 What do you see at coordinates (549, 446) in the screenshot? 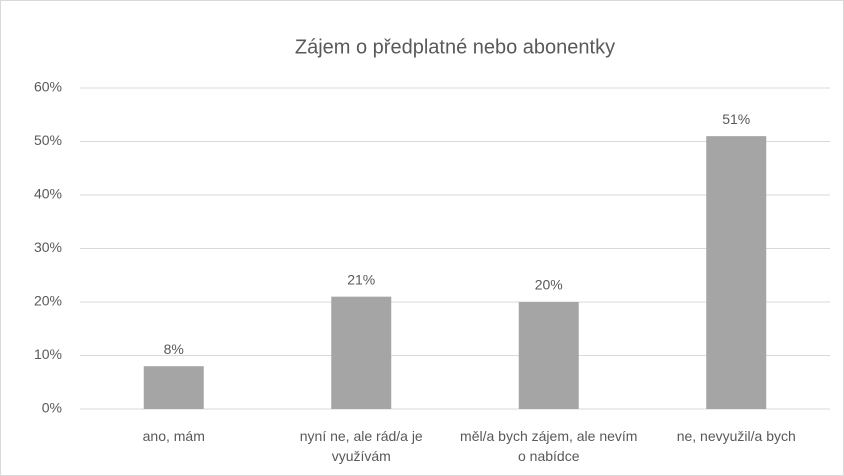
I see `x-tick-label: měl/a bych zájem, ale nevím o nabídce` at bounding box center [549, 446].